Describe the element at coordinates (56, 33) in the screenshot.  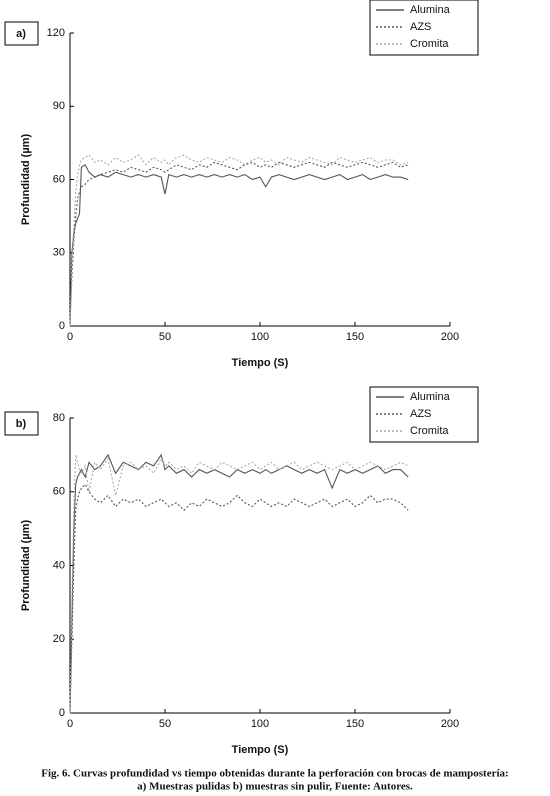
I see `y-tick-label: 120` at that location.